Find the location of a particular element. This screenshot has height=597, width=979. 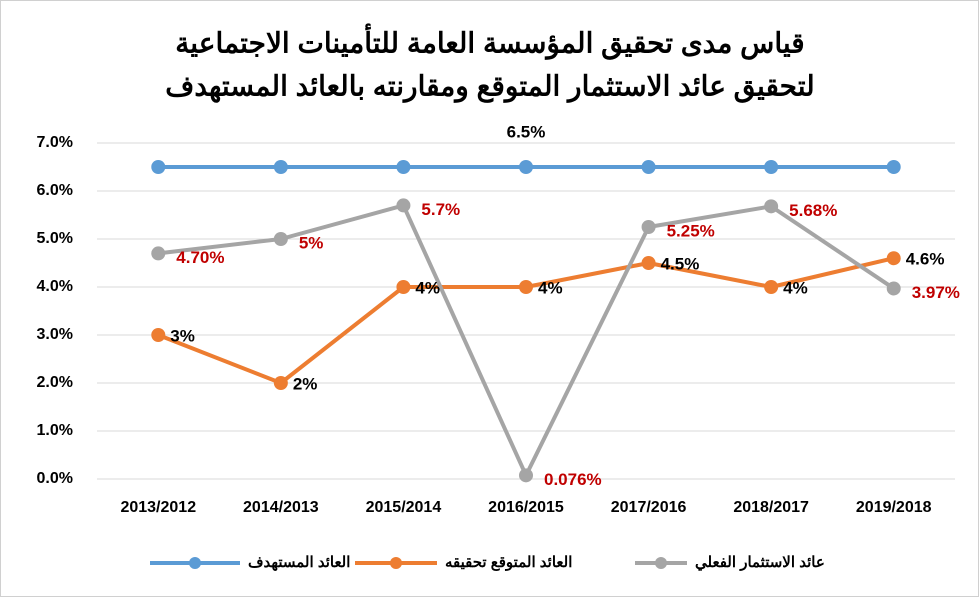

x-tick-label: 2014/2013 is located at coordinates (281, 507).